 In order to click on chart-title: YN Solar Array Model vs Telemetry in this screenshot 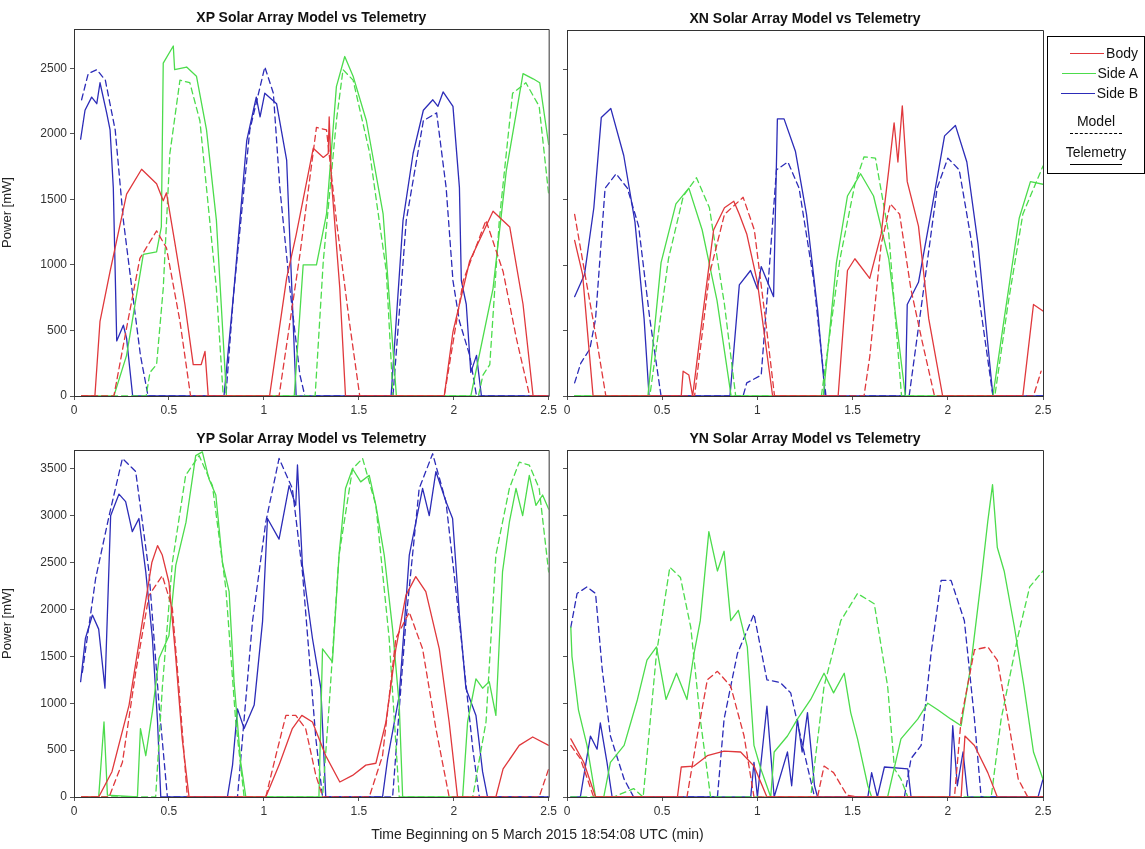, I will do `click(805, 437)`.